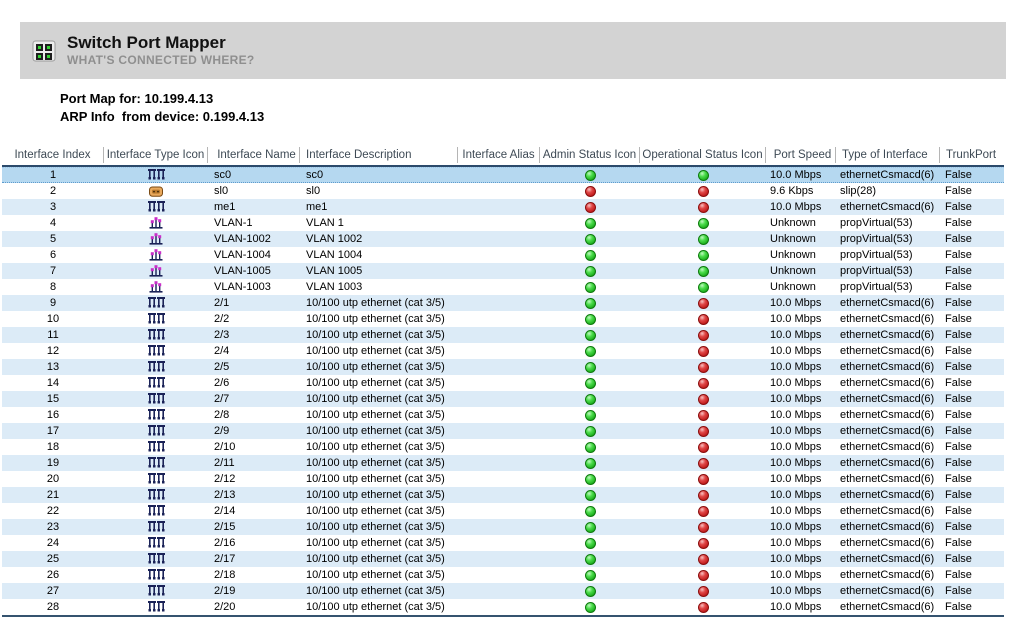 The height and width of the screenshot is (640, 1024). What do you see at coordinates (222, 383) in the screenshot?
I see `cell-interface-name: 2/6` at bounding box center [222, 383].